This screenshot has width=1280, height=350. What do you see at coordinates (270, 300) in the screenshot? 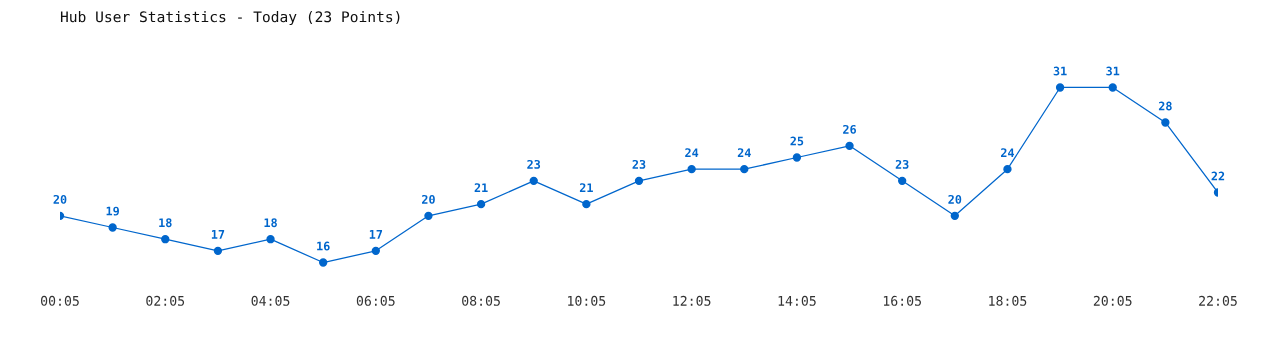
I see `x-tick-label: 04:05` at bounding box center [270, 300].